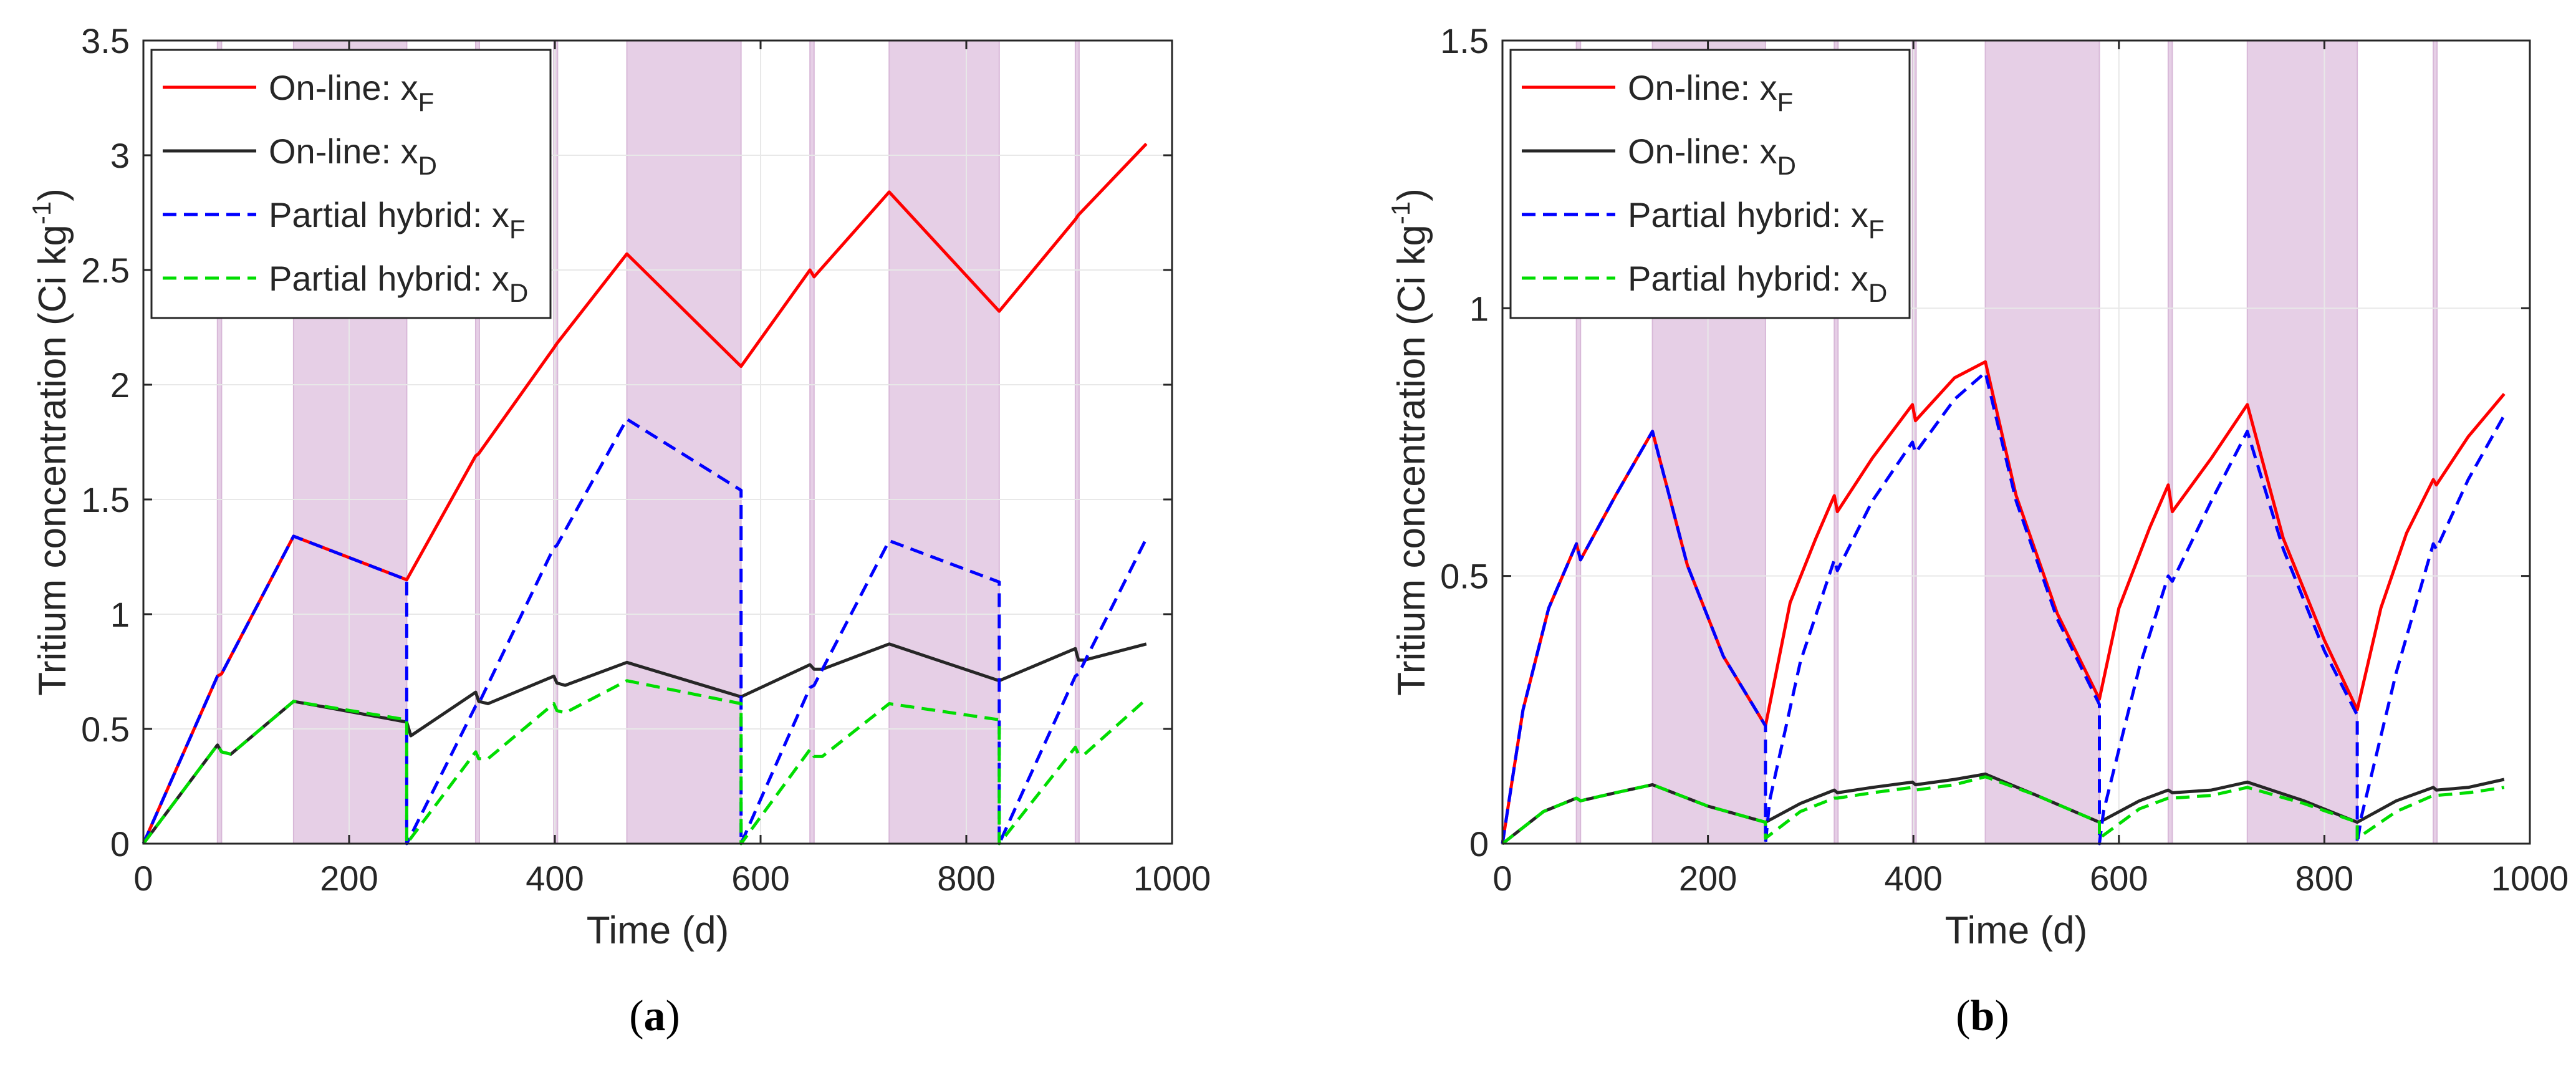  I want to click on panel-label-a: (a), so click(654, 1016).